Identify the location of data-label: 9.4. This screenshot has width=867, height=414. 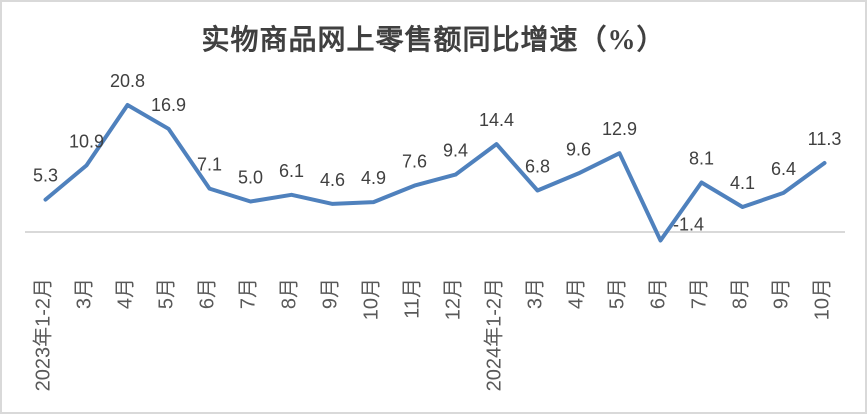
(455, 151).